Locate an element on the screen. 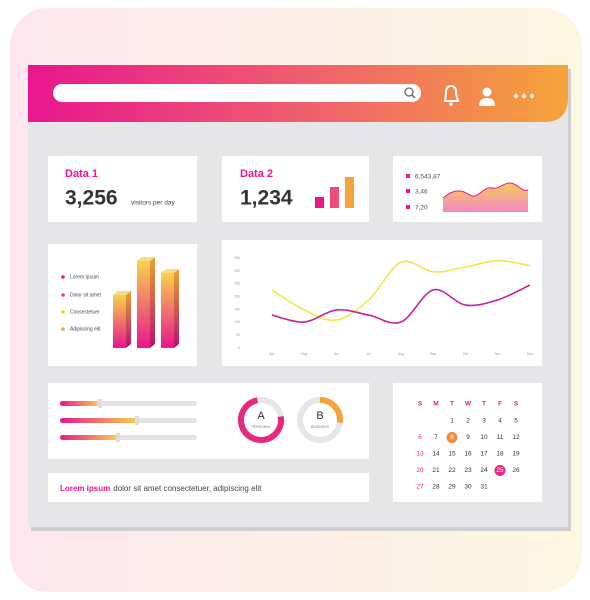 The width and height of the screenshot is (590, 600). x-tick-label: Aug is located at coordinates (401, 354).